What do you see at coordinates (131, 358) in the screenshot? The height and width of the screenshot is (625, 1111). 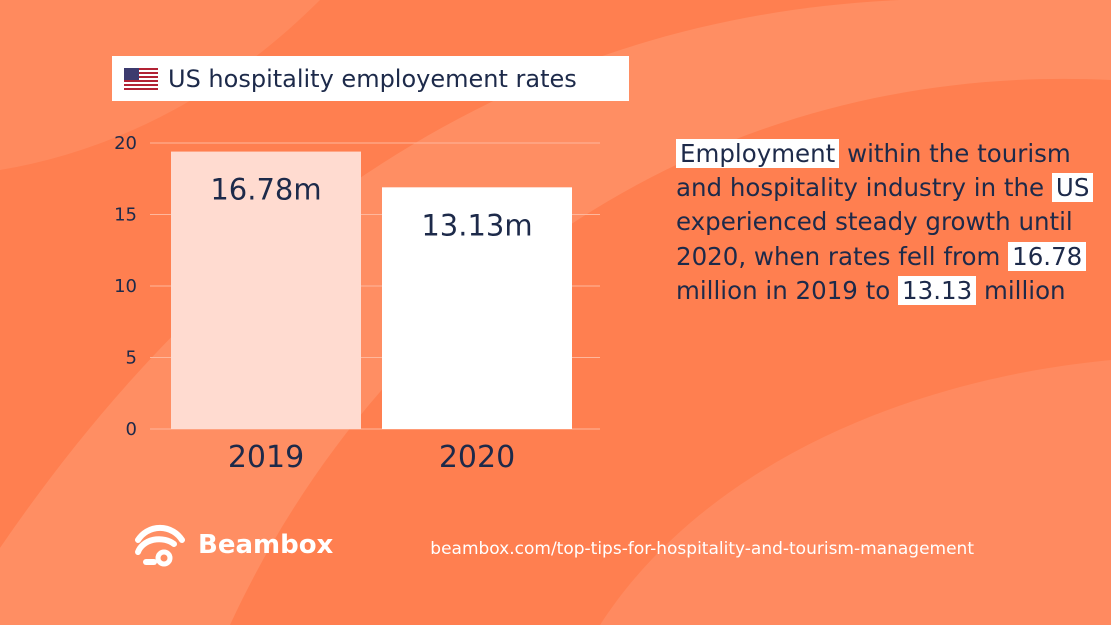 I see `y-tick-label: 5` at bounding box center [131, 358].